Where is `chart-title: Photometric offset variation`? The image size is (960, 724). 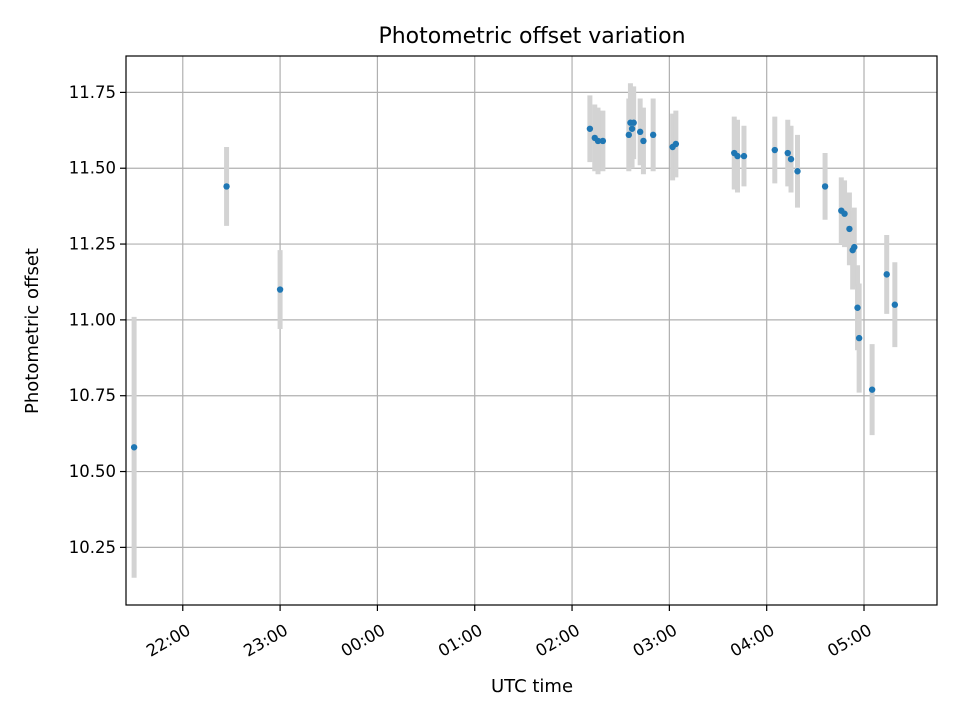 chart-title: Photometric offset variation is located at coordinates (531, 36).